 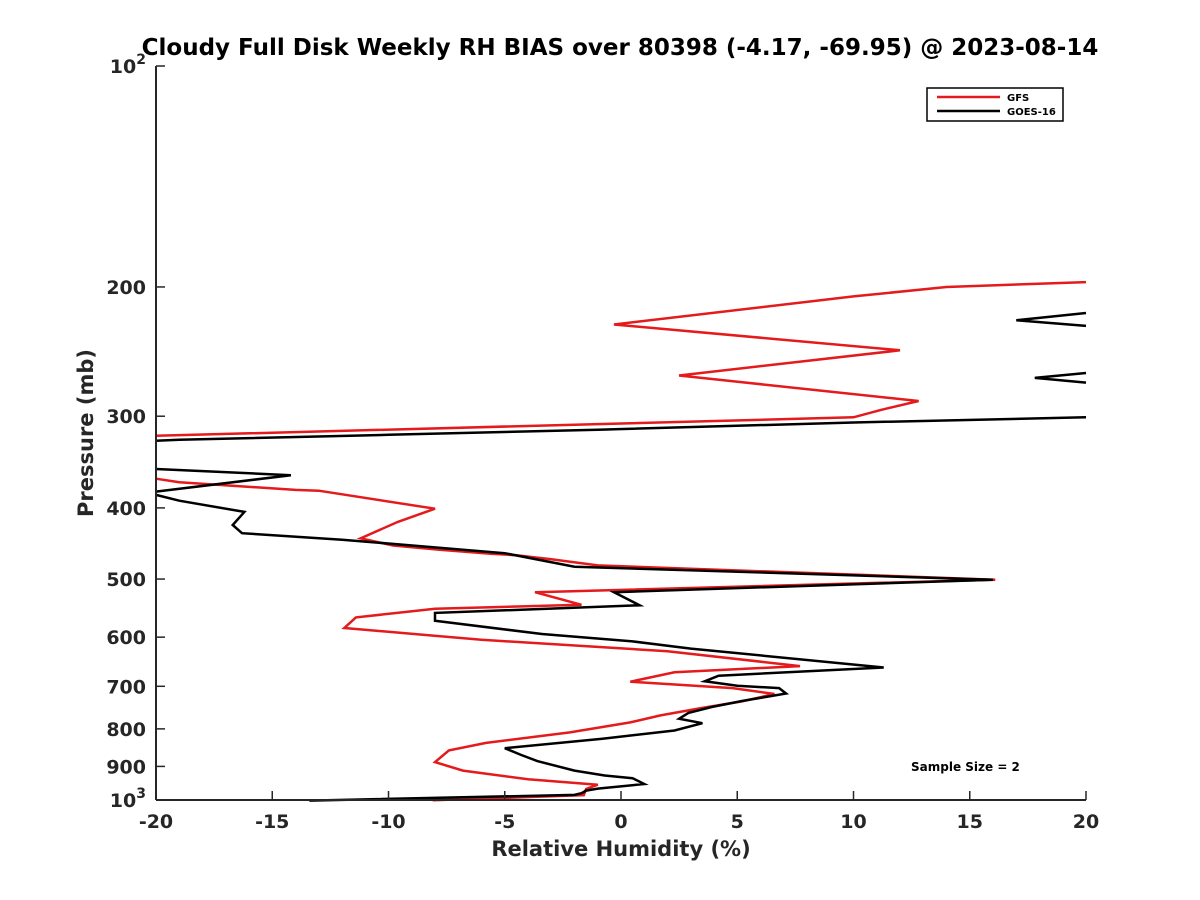 What do you see at coordinates (272, 822) in the screenshot?
I see `x-tick-label: -15` at bounding box center [272, 822].